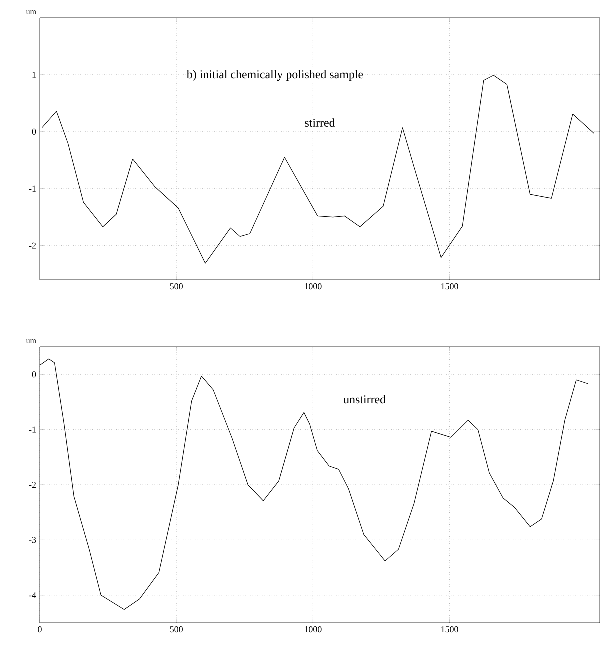 The height and width of the screenshot is (647, 612). I want to click on y-tick-label: -4, so click(32, 595).